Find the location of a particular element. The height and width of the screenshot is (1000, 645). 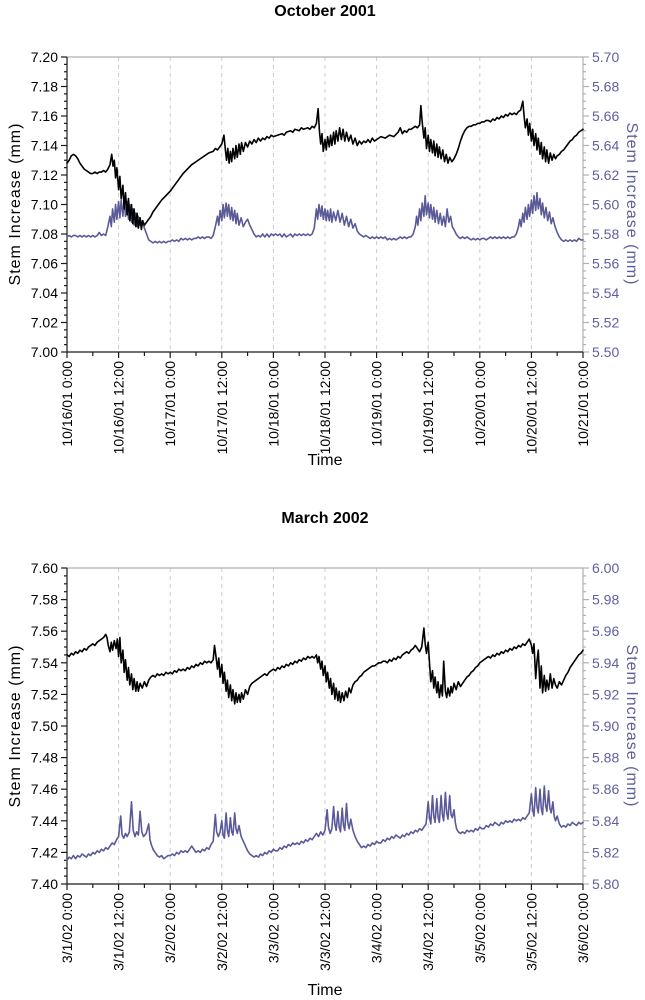

right-tick-label: 5.92 is located at coordinates (605, 694).